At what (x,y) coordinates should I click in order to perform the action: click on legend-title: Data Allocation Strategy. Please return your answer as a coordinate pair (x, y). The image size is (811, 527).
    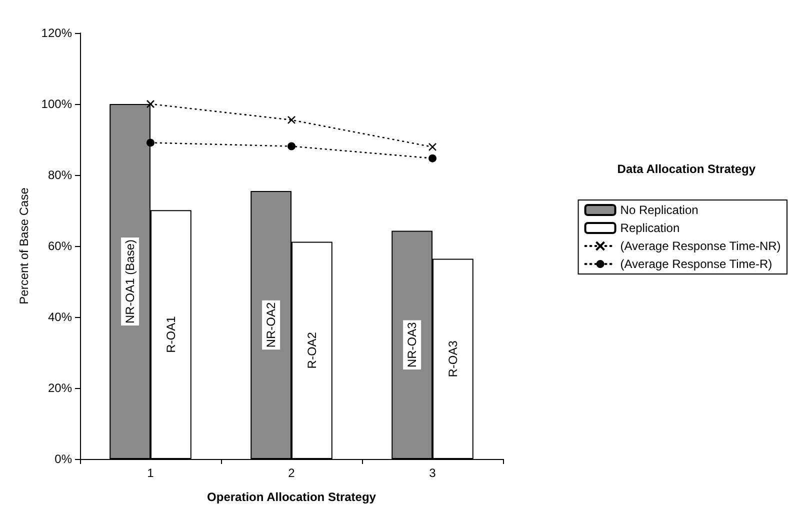
    Looking at the image, I should click on (686, 169).